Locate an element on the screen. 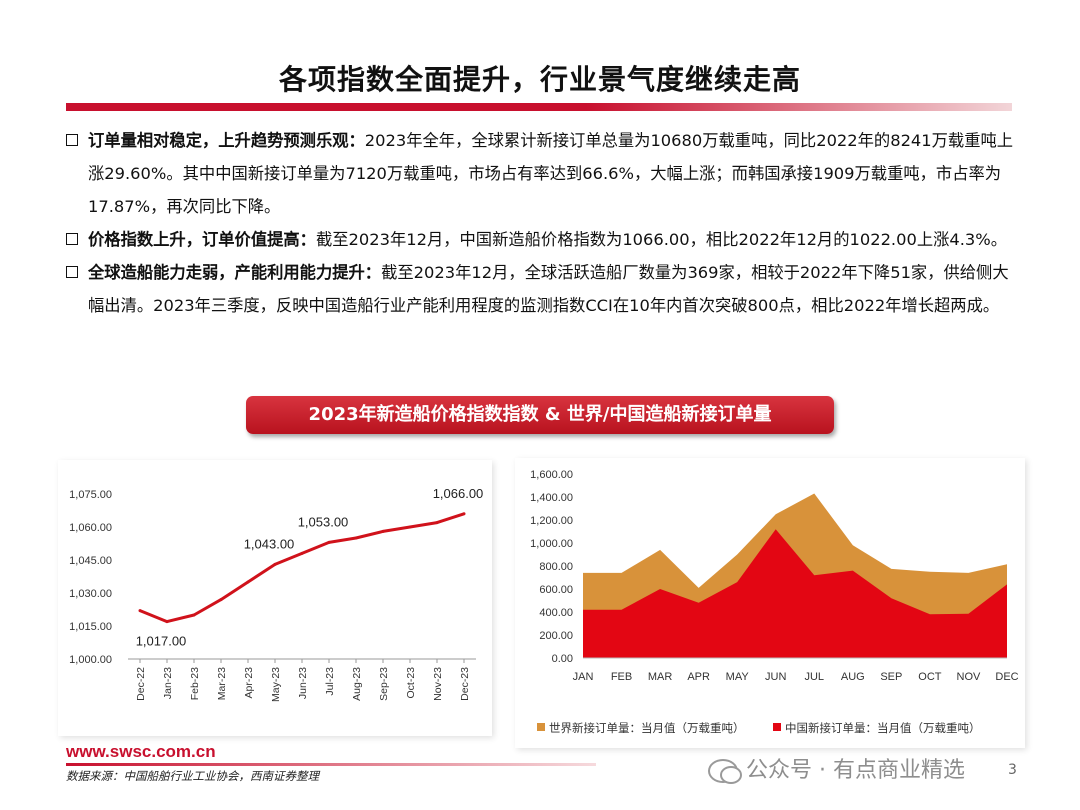 The width and height of the screenshot is (1080, 810). y-tick-label: 400.00 is located at coordinates (556, 613).